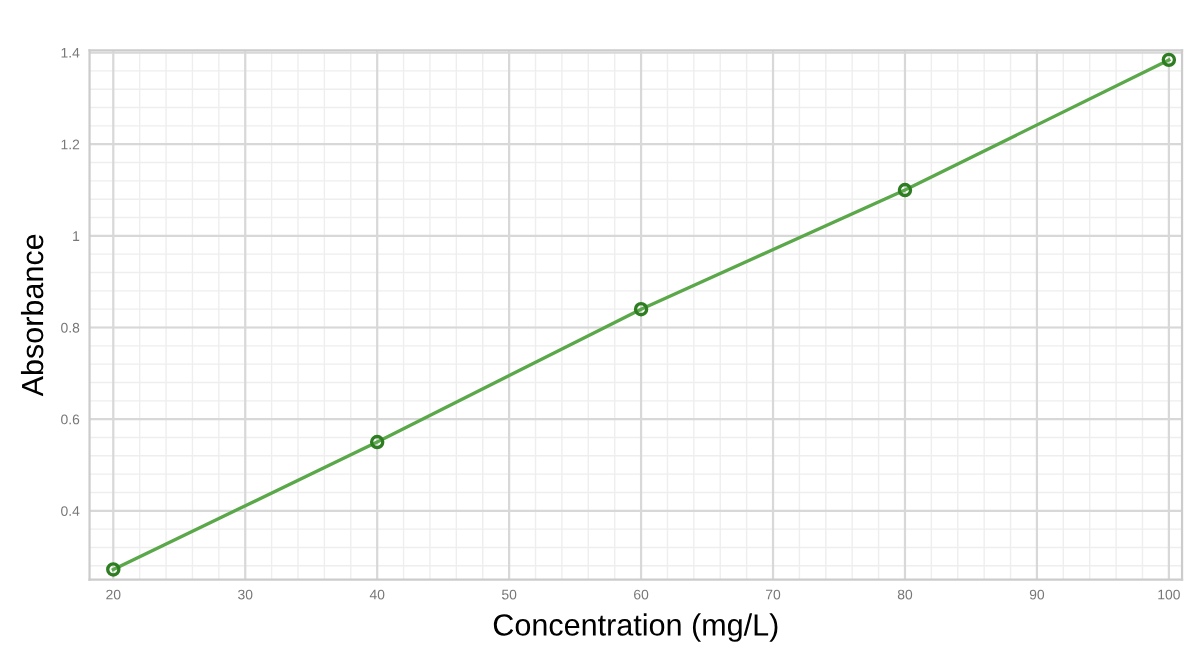  What do you see at coordinates (32, 315) in the screenshot?
I see `y-axis-title: Absorbance` at bounding box center [32, 315].